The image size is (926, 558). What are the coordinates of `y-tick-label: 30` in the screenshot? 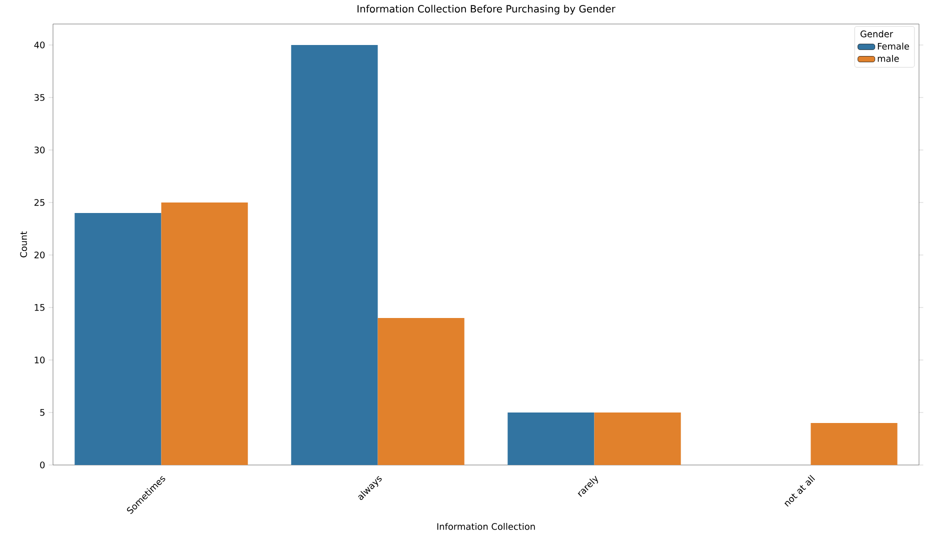 It's located at (39, 150).